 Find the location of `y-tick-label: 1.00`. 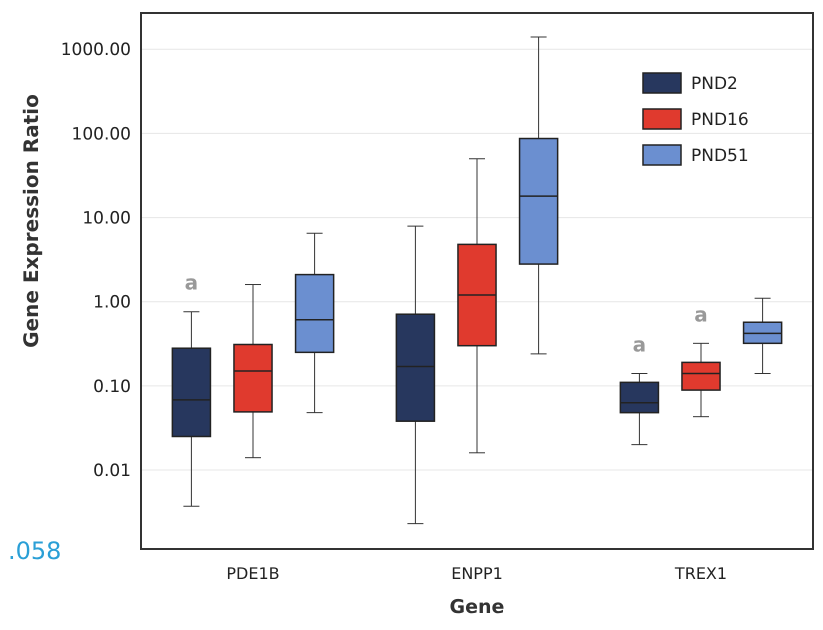

y-tick-label: 1.00 is located at coordinates (112, 302).